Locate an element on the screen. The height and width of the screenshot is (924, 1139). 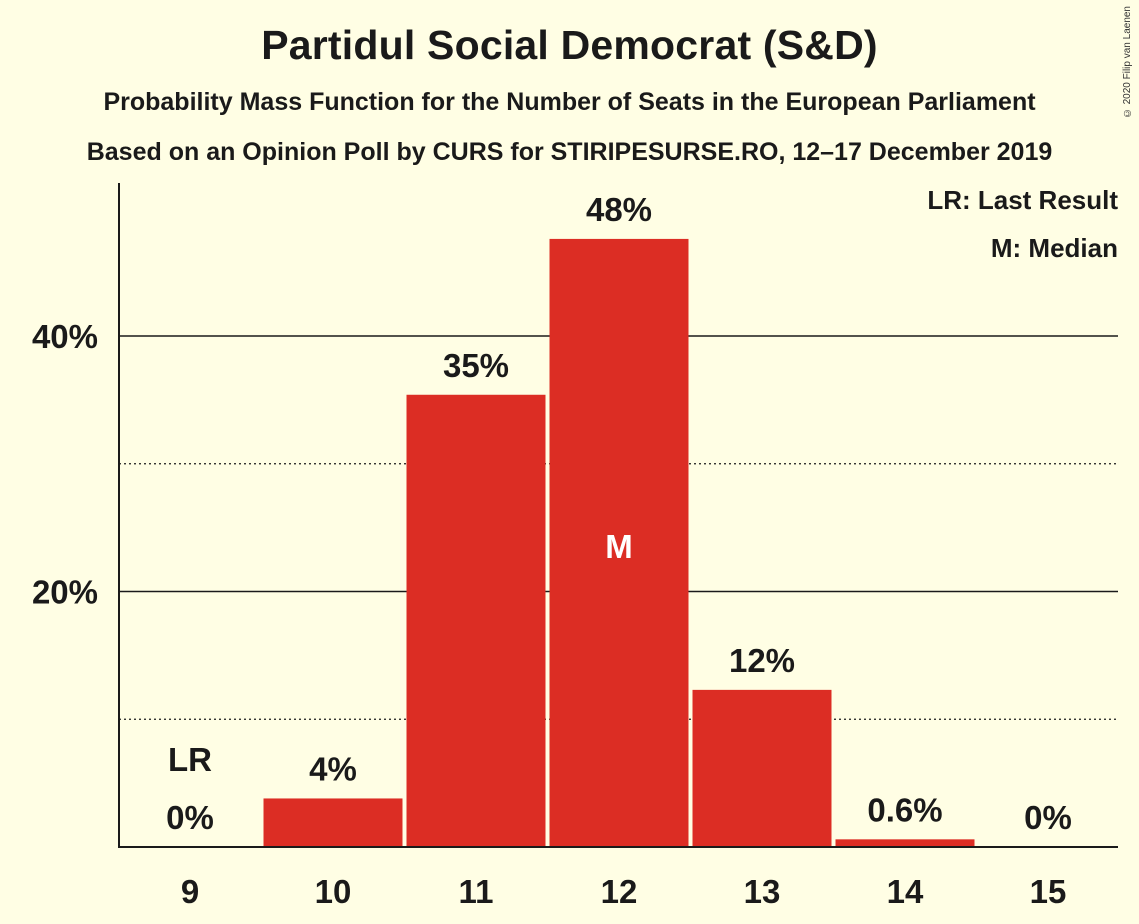
last-result-marker: LR is located at coordinates (190, 759).